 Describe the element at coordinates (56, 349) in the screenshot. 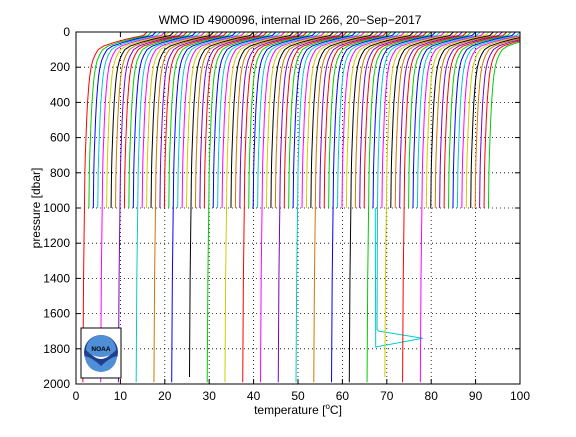

I see `y-tick-label: 1800` at that location.